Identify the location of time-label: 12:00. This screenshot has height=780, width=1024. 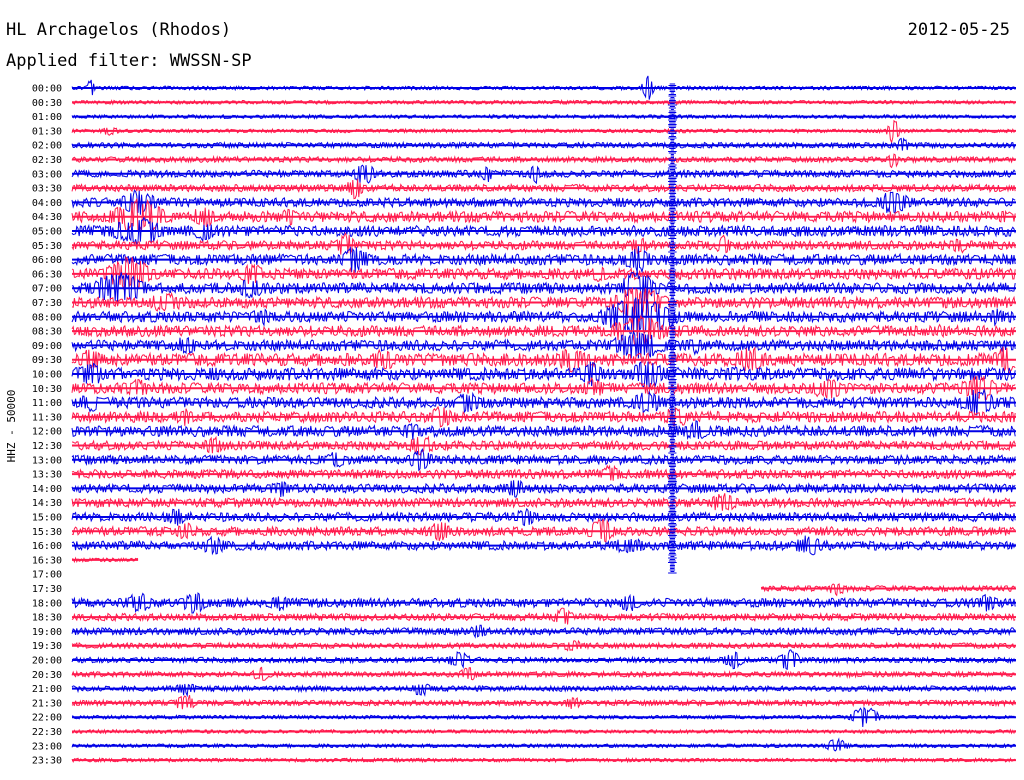
(47, 432).